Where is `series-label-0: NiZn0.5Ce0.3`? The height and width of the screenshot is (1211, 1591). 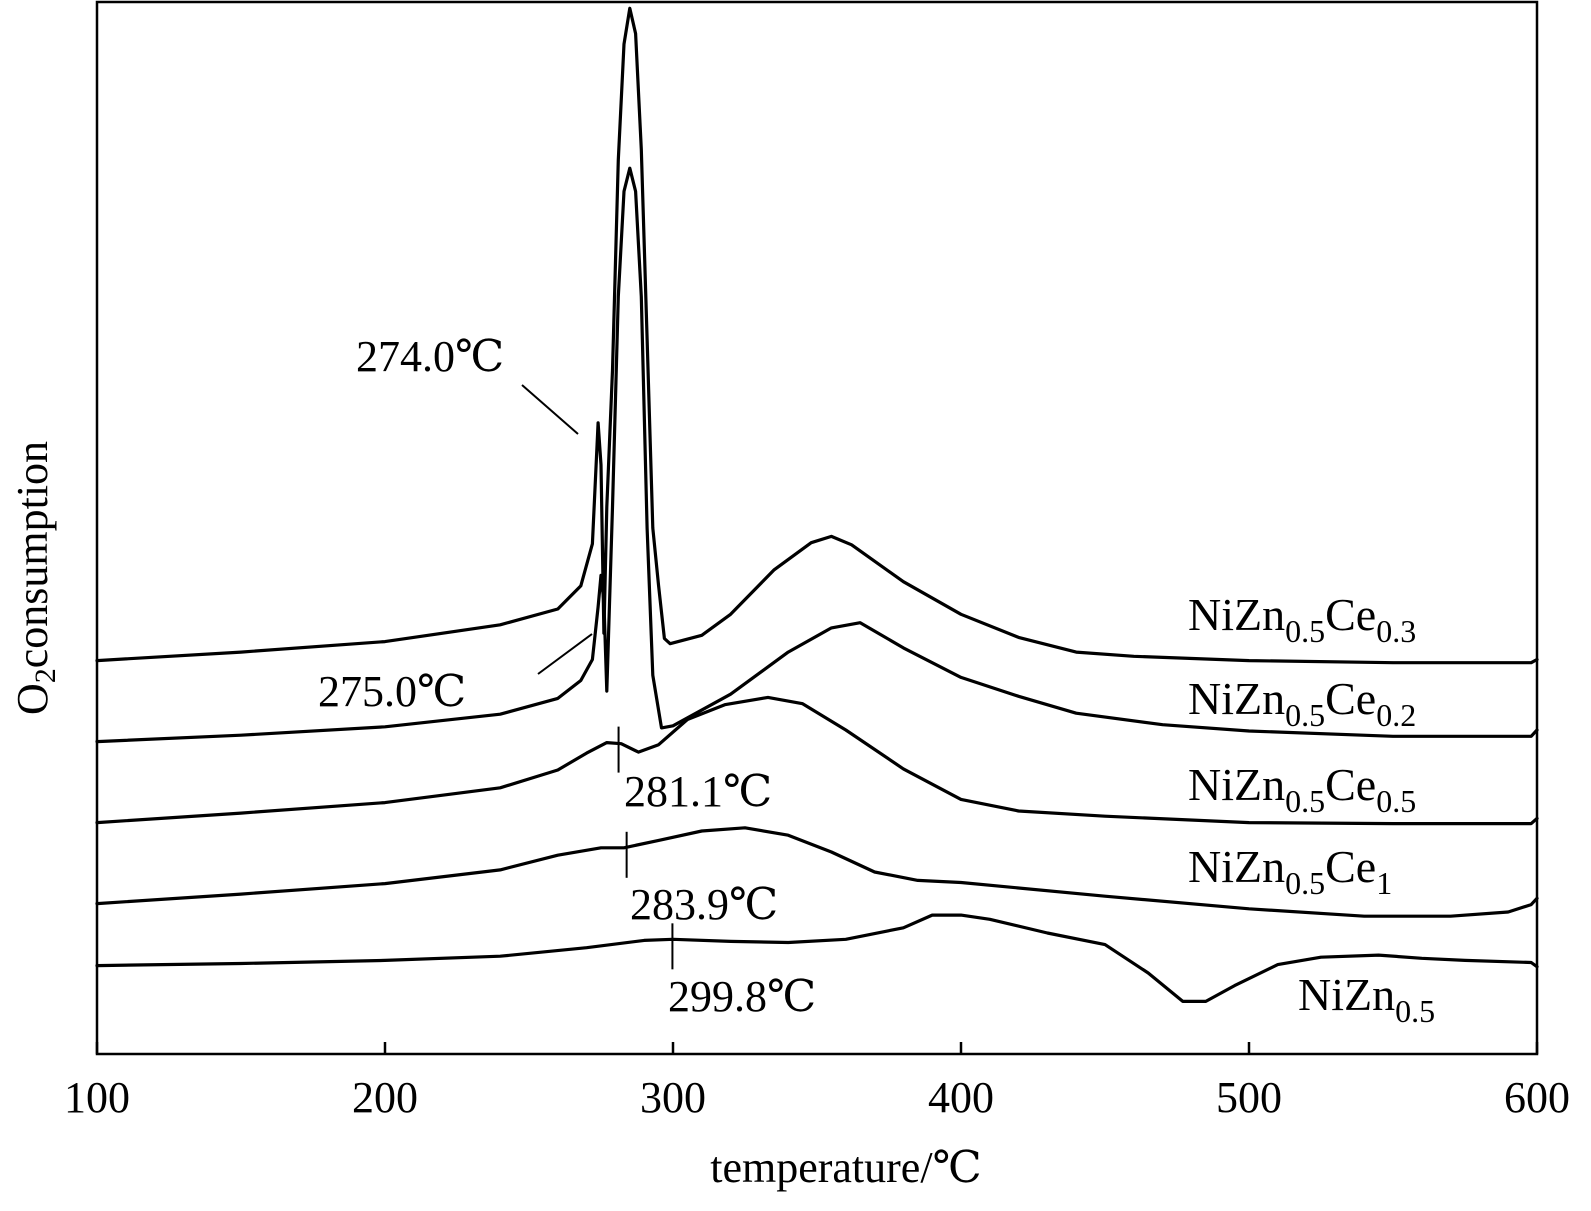 series-label-0: NiZn0.5Ce0.3 is located at coordinates (1302, 619).